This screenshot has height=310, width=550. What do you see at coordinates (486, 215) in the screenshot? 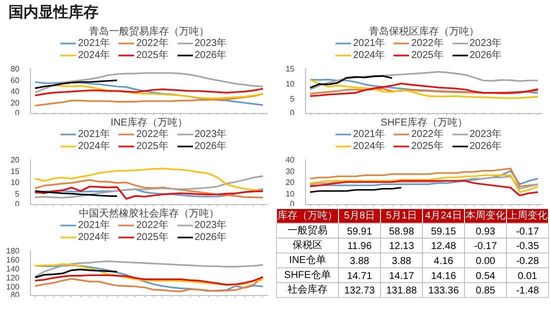
I see `category-label: 本周变化` at bounding box center [486, 215].